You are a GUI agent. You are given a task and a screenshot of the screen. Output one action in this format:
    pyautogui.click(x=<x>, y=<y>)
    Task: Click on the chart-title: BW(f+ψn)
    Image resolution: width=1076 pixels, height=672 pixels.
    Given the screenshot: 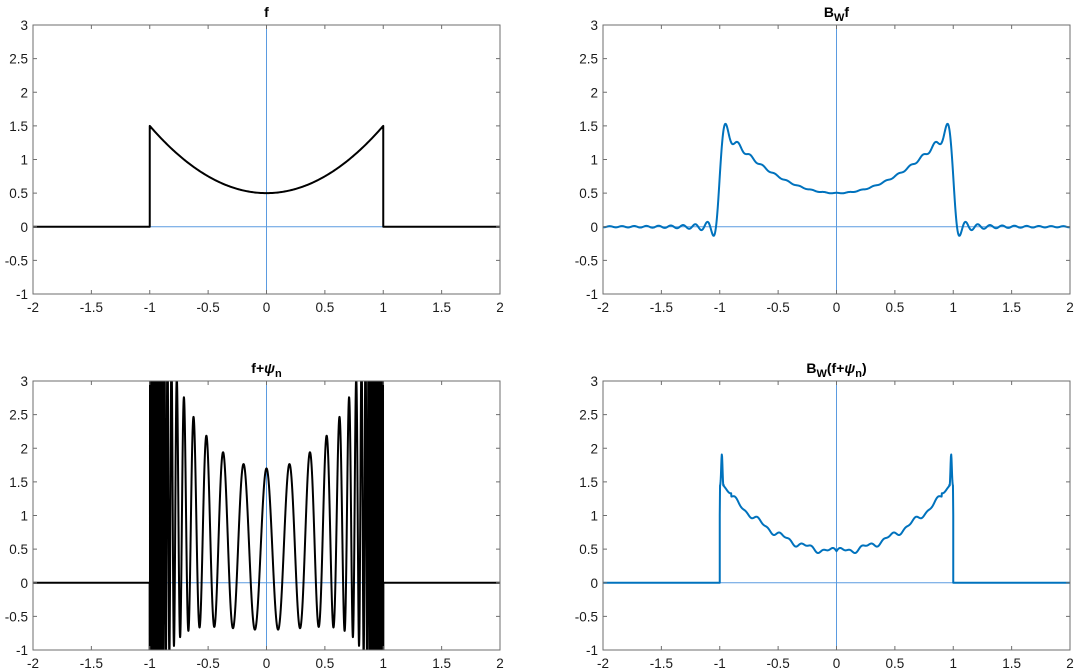 What is the action you would take?
    pyautogui.click(x=836, y=370)
    